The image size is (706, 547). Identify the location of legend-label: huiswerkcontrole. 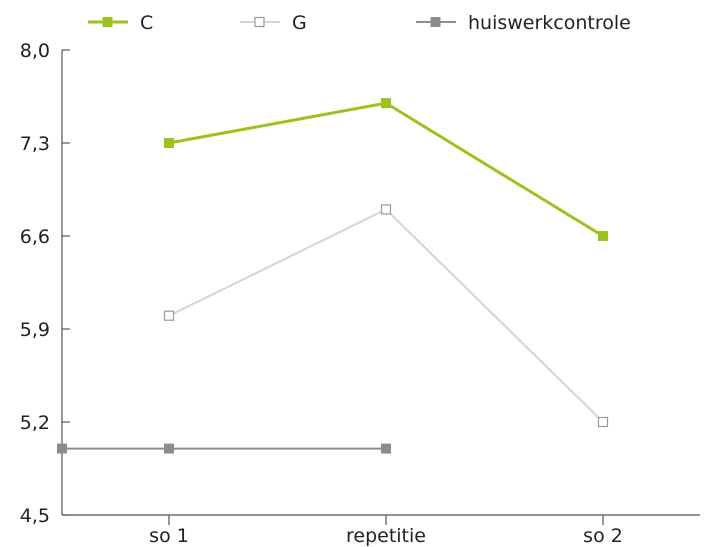
(549, 23).